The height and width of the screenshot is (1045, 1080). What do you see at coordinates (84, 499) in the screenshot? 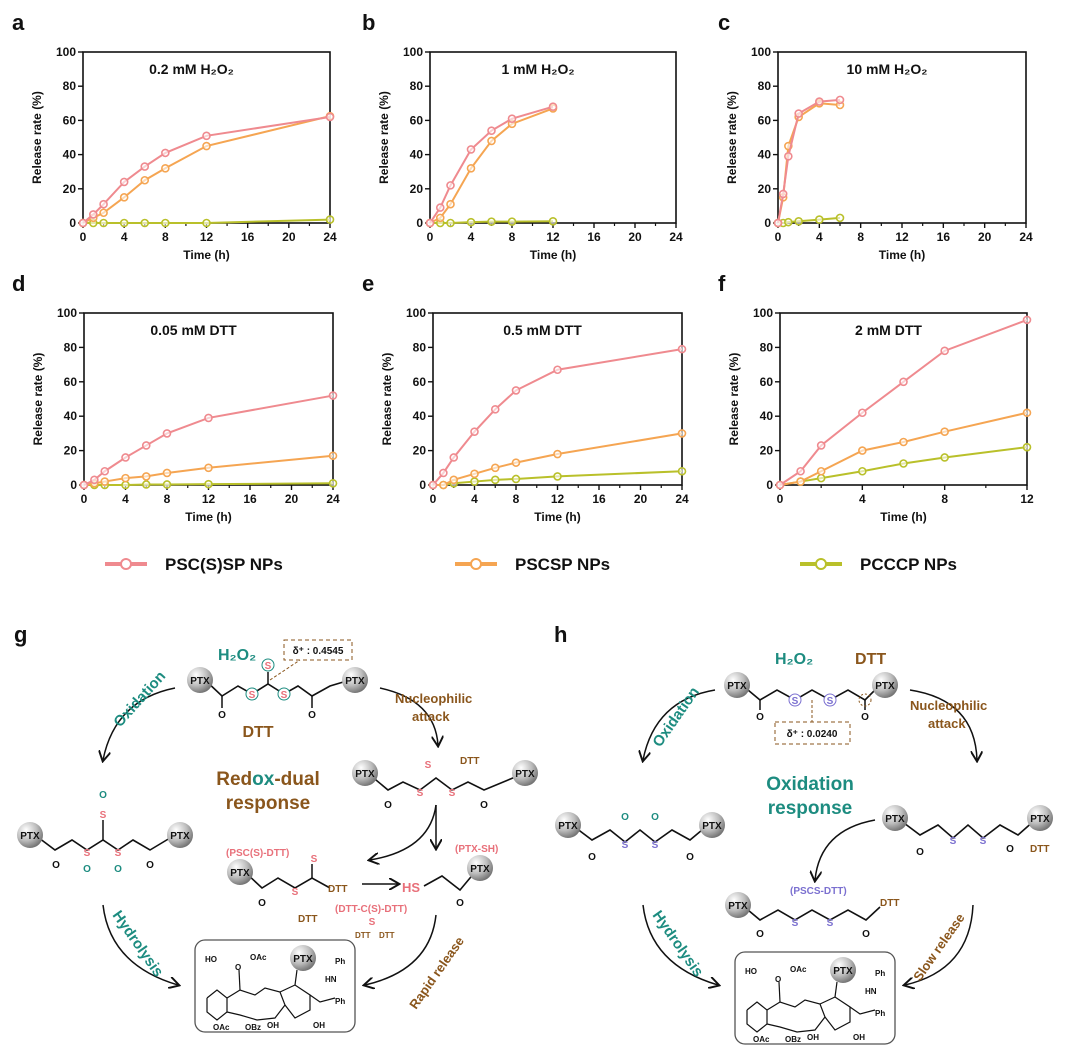
I see `x-tick-label: 0` at bounding box center [84, 499].